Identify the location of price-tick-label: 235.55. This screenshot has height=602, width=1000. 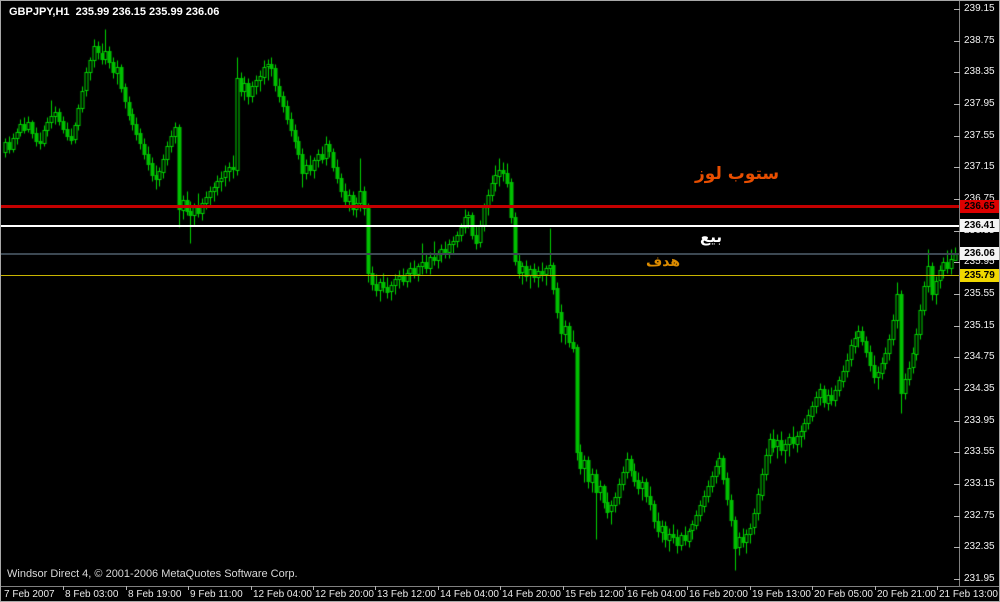
(979, 293).